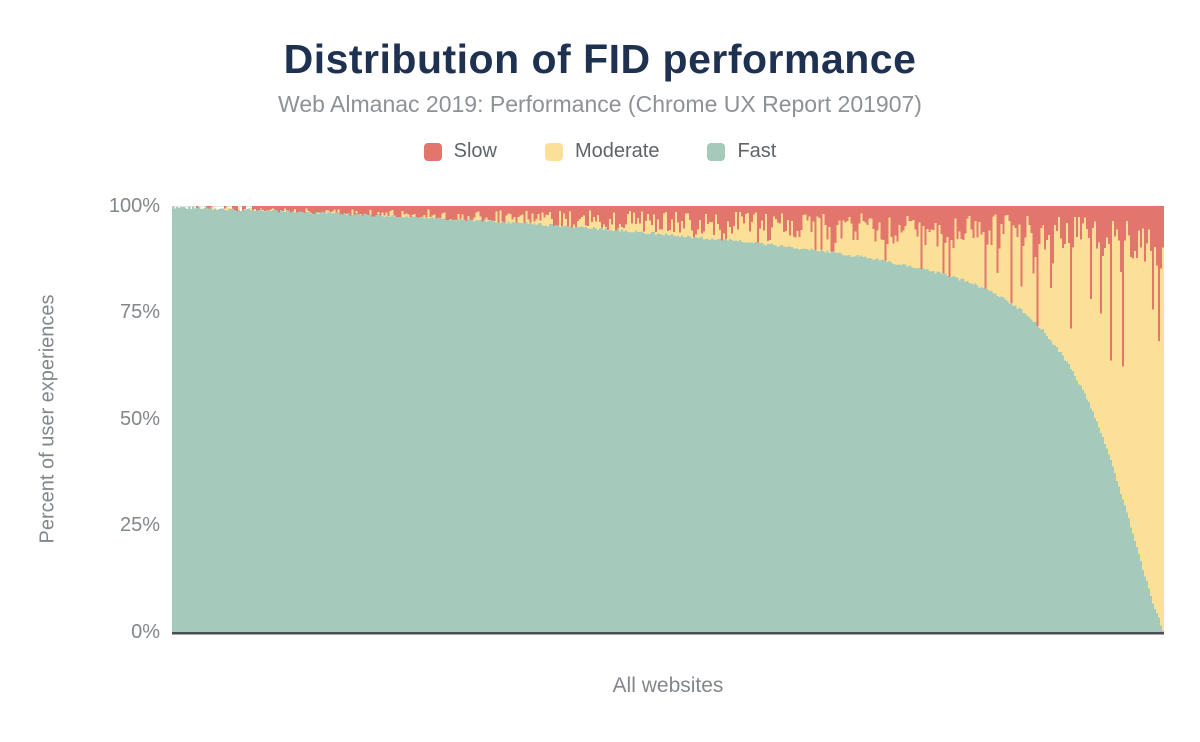 This screenshot has width=1200, height=742. What do you see at coordinates (757, 151) in the screenshot?
I see `legend-label-fast: Fast` at bounding box center [757, 151].